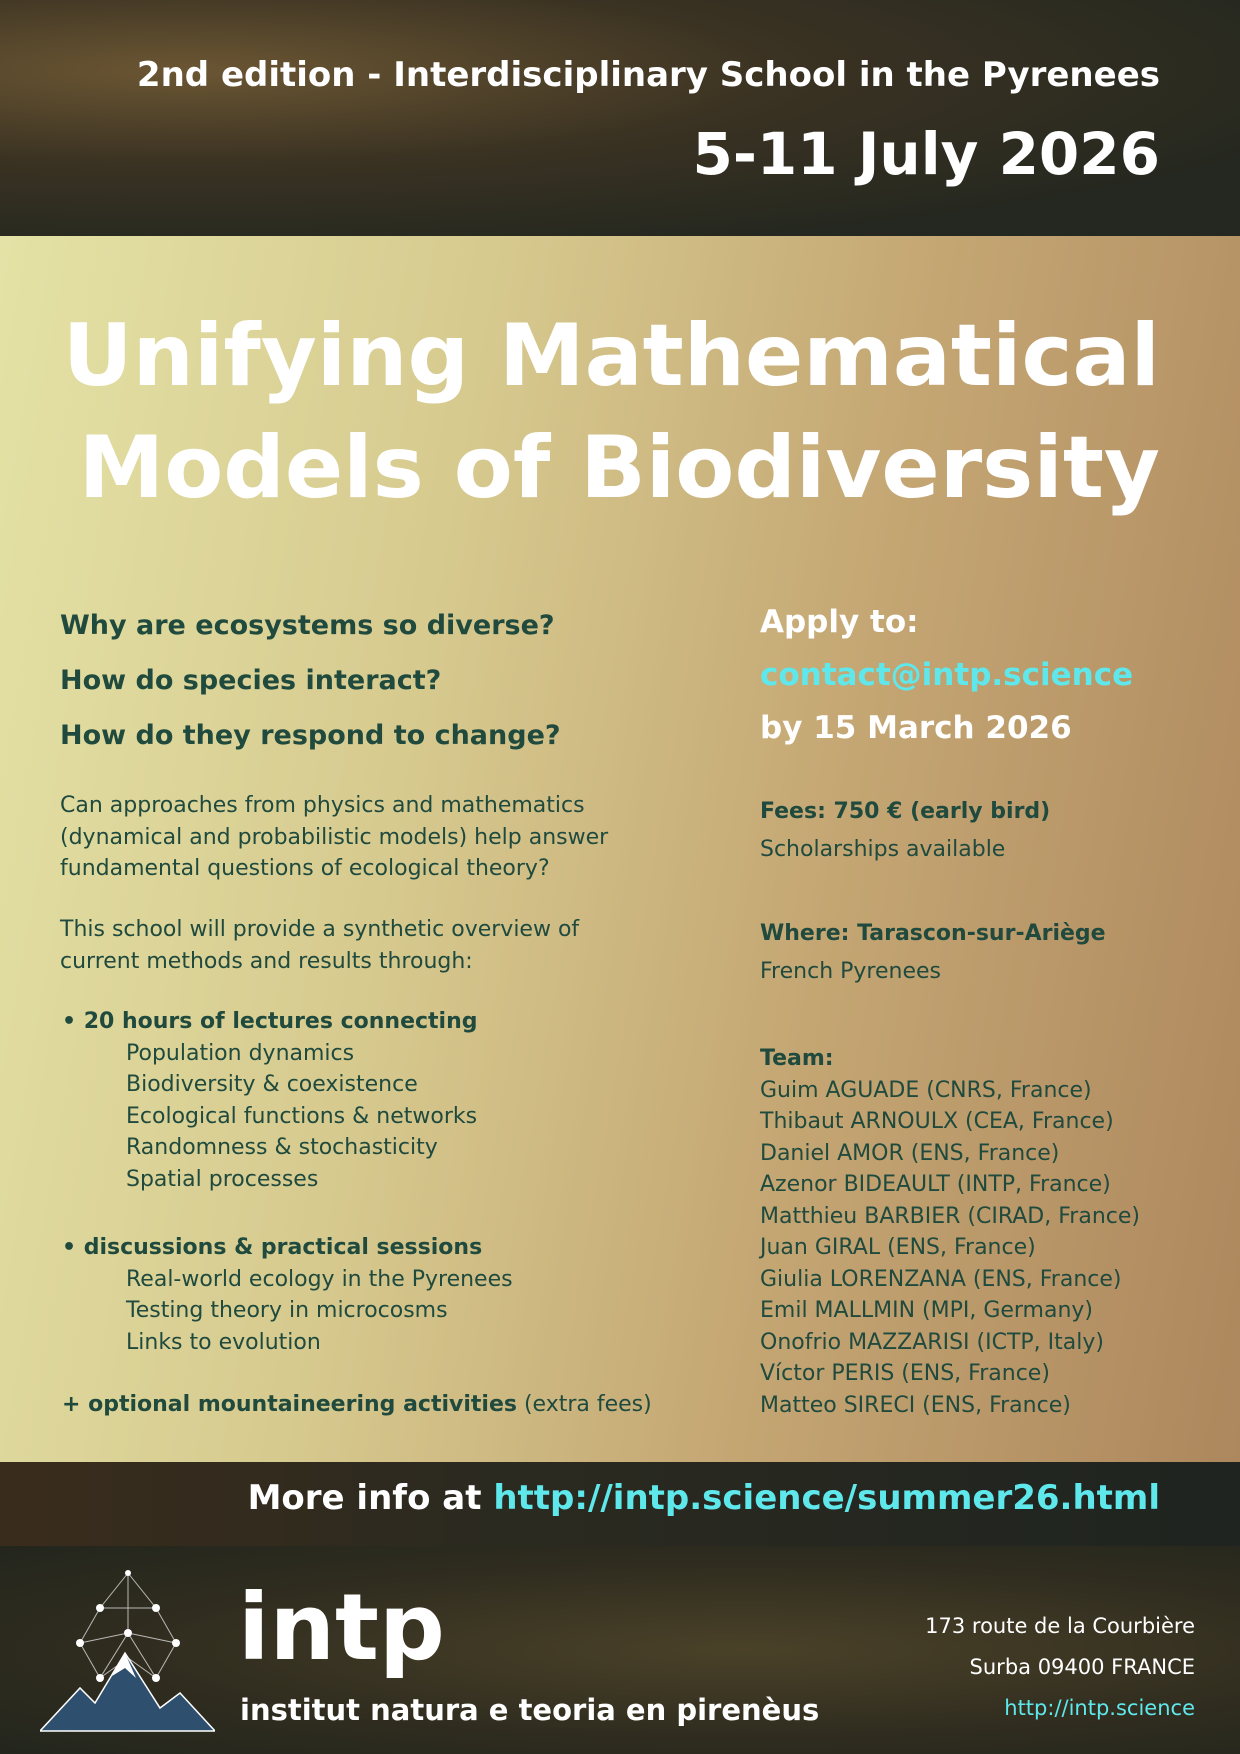 The height and width of the screenshot is (1754, 1240). Describe the element at coordinates (941, 1279) in the screenshot. I see `team-member: Giulia LORENZANA (ENS, France)` at that location.